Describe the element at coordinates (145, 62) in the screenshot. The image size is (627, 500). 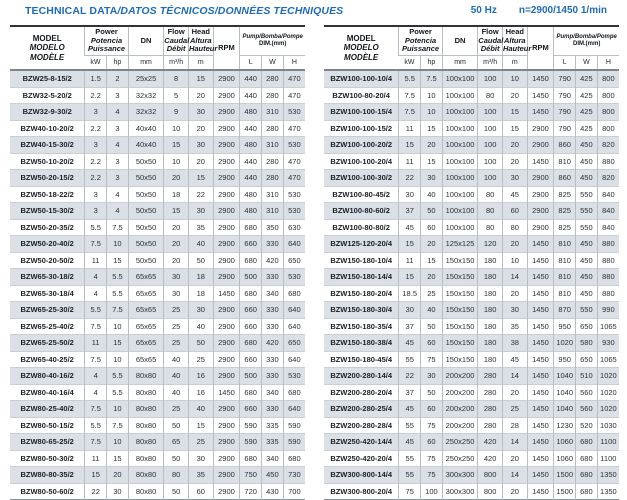
I see `unit-mm: mm` at that location.